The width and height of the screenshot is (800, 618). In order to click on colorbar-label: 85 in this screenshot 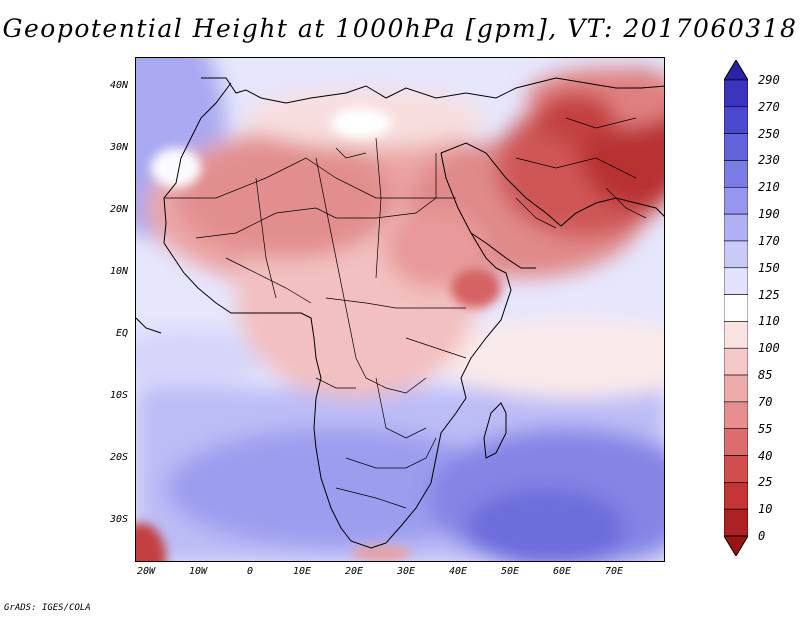, I will do `click(765, 375)`.